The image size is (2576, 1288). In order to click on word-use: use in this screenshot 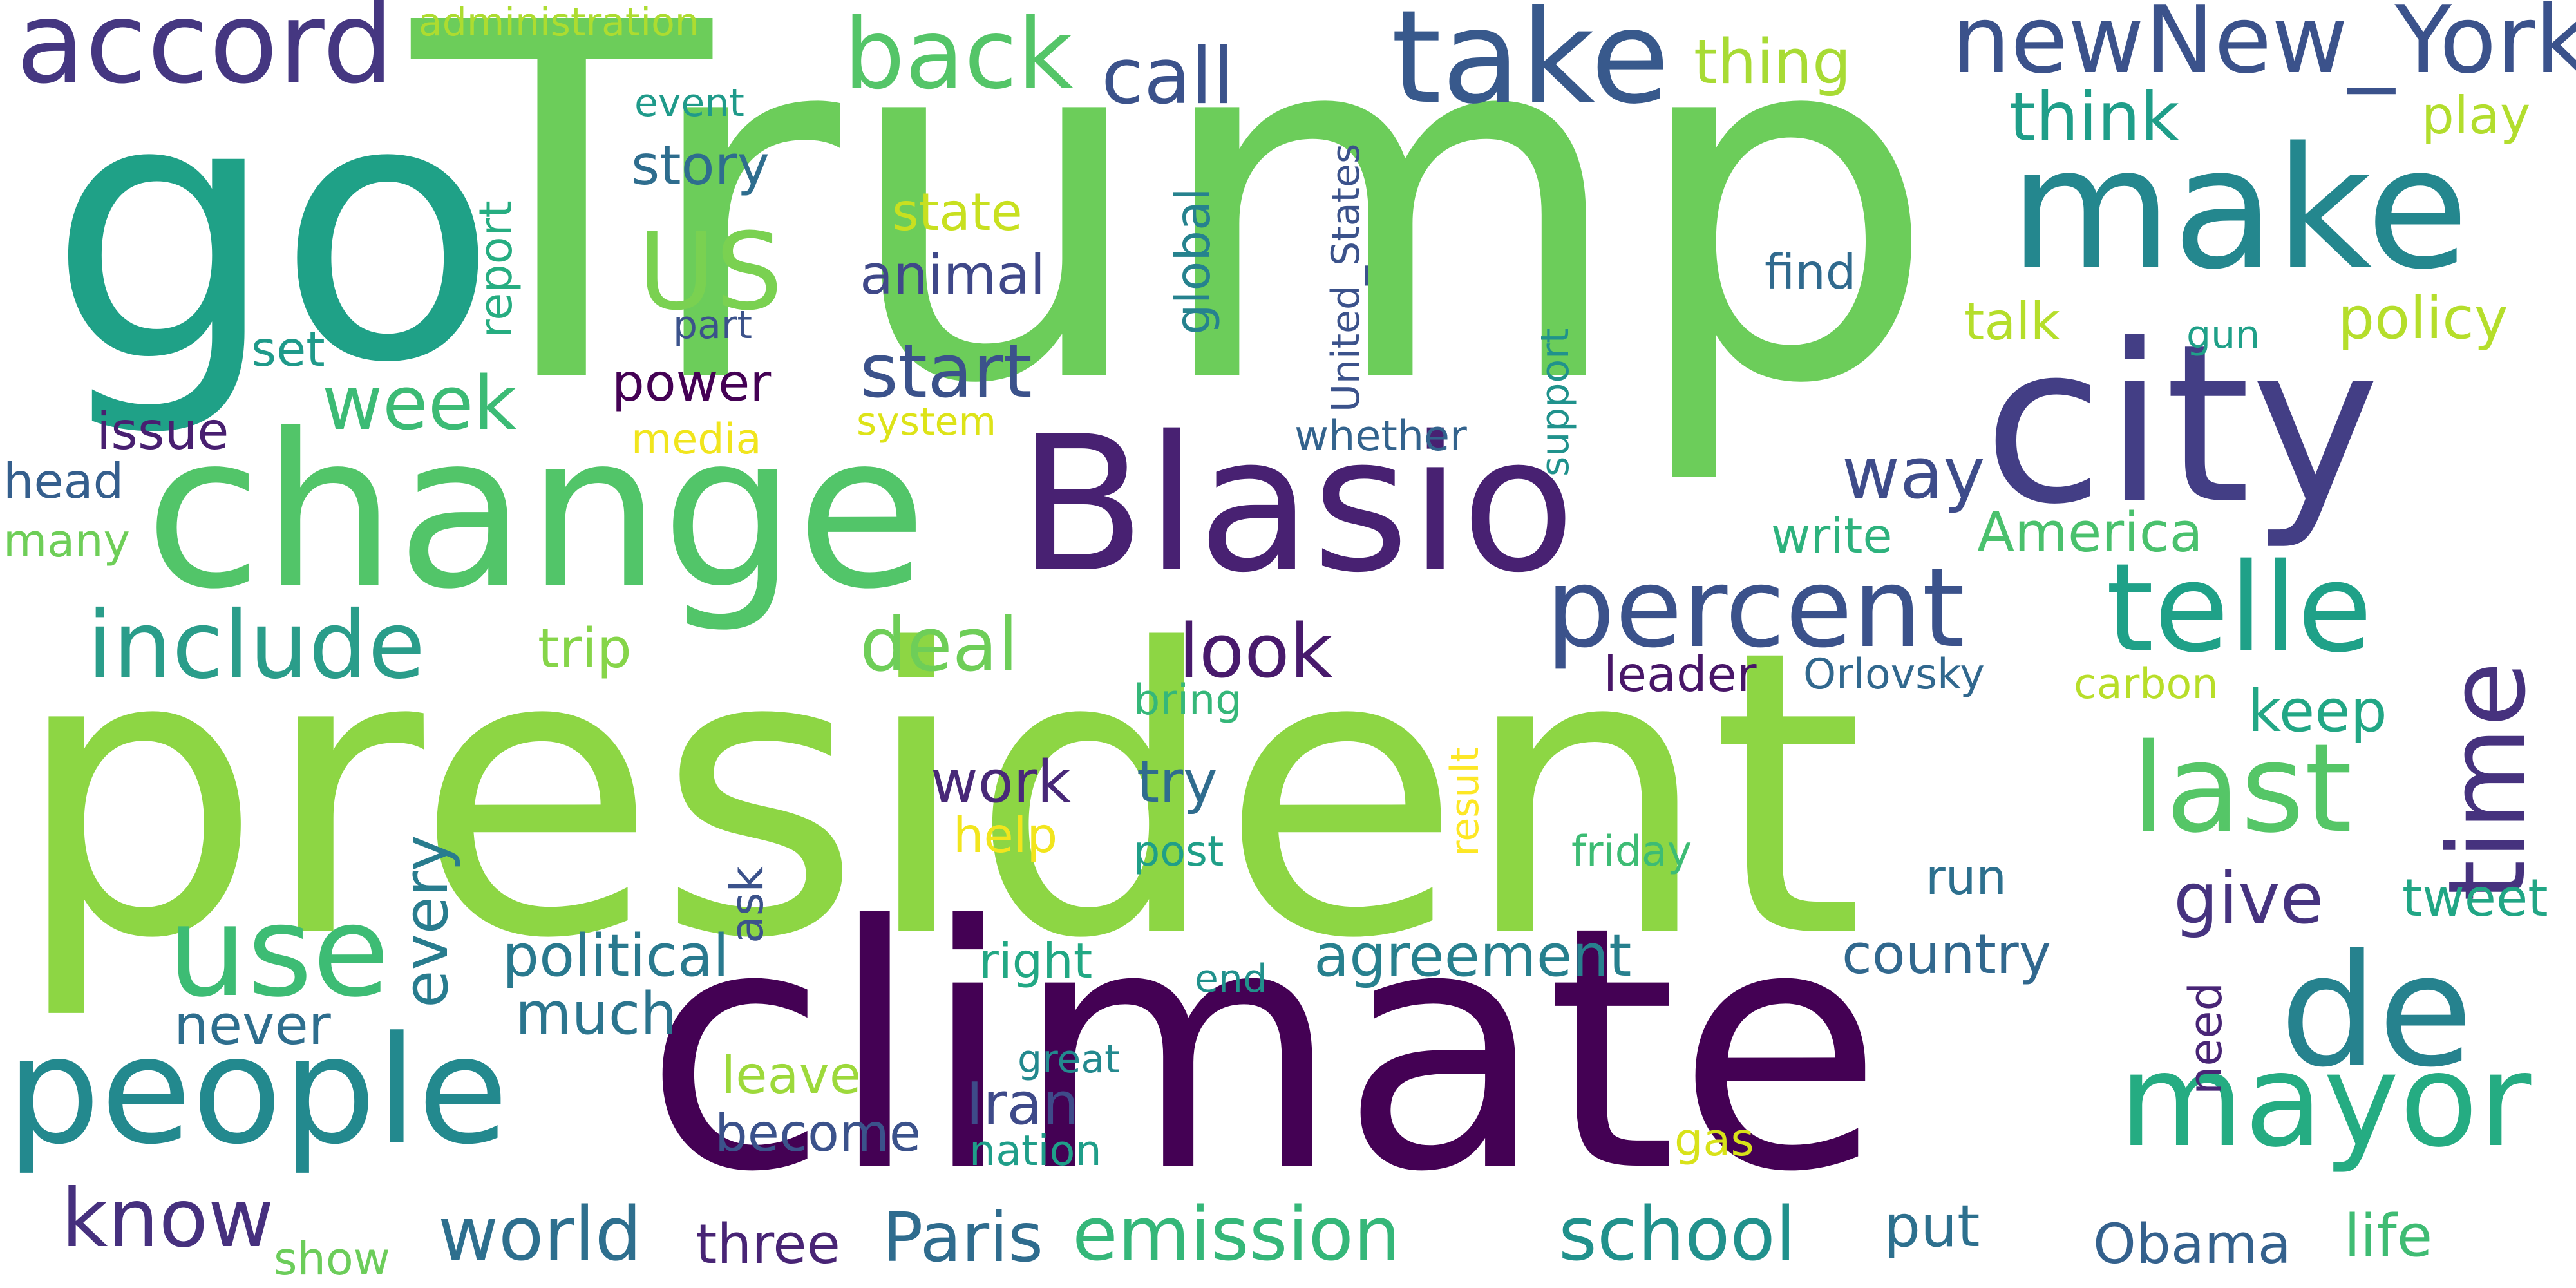, I will do `click(278, 951)`.